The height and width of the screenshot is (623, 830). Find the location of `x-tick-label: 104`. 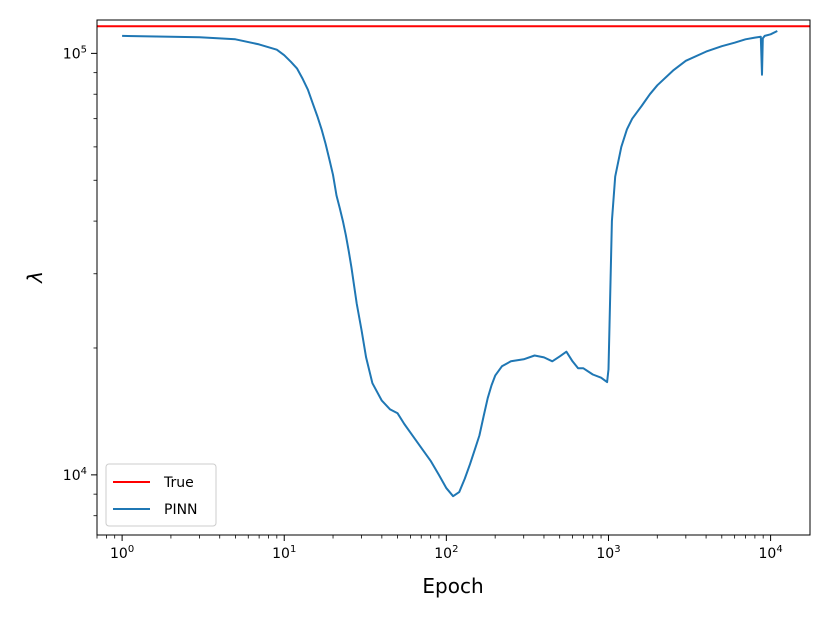

x-tick-label: 104 is located at coordinates (770, 553).